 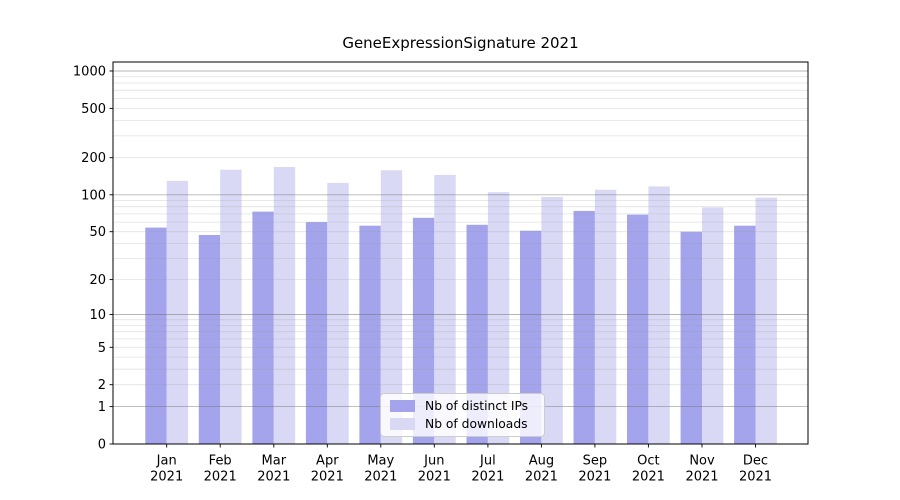 I want to click on legend-swatch-distinct-ips, so click(x=402, y=406).